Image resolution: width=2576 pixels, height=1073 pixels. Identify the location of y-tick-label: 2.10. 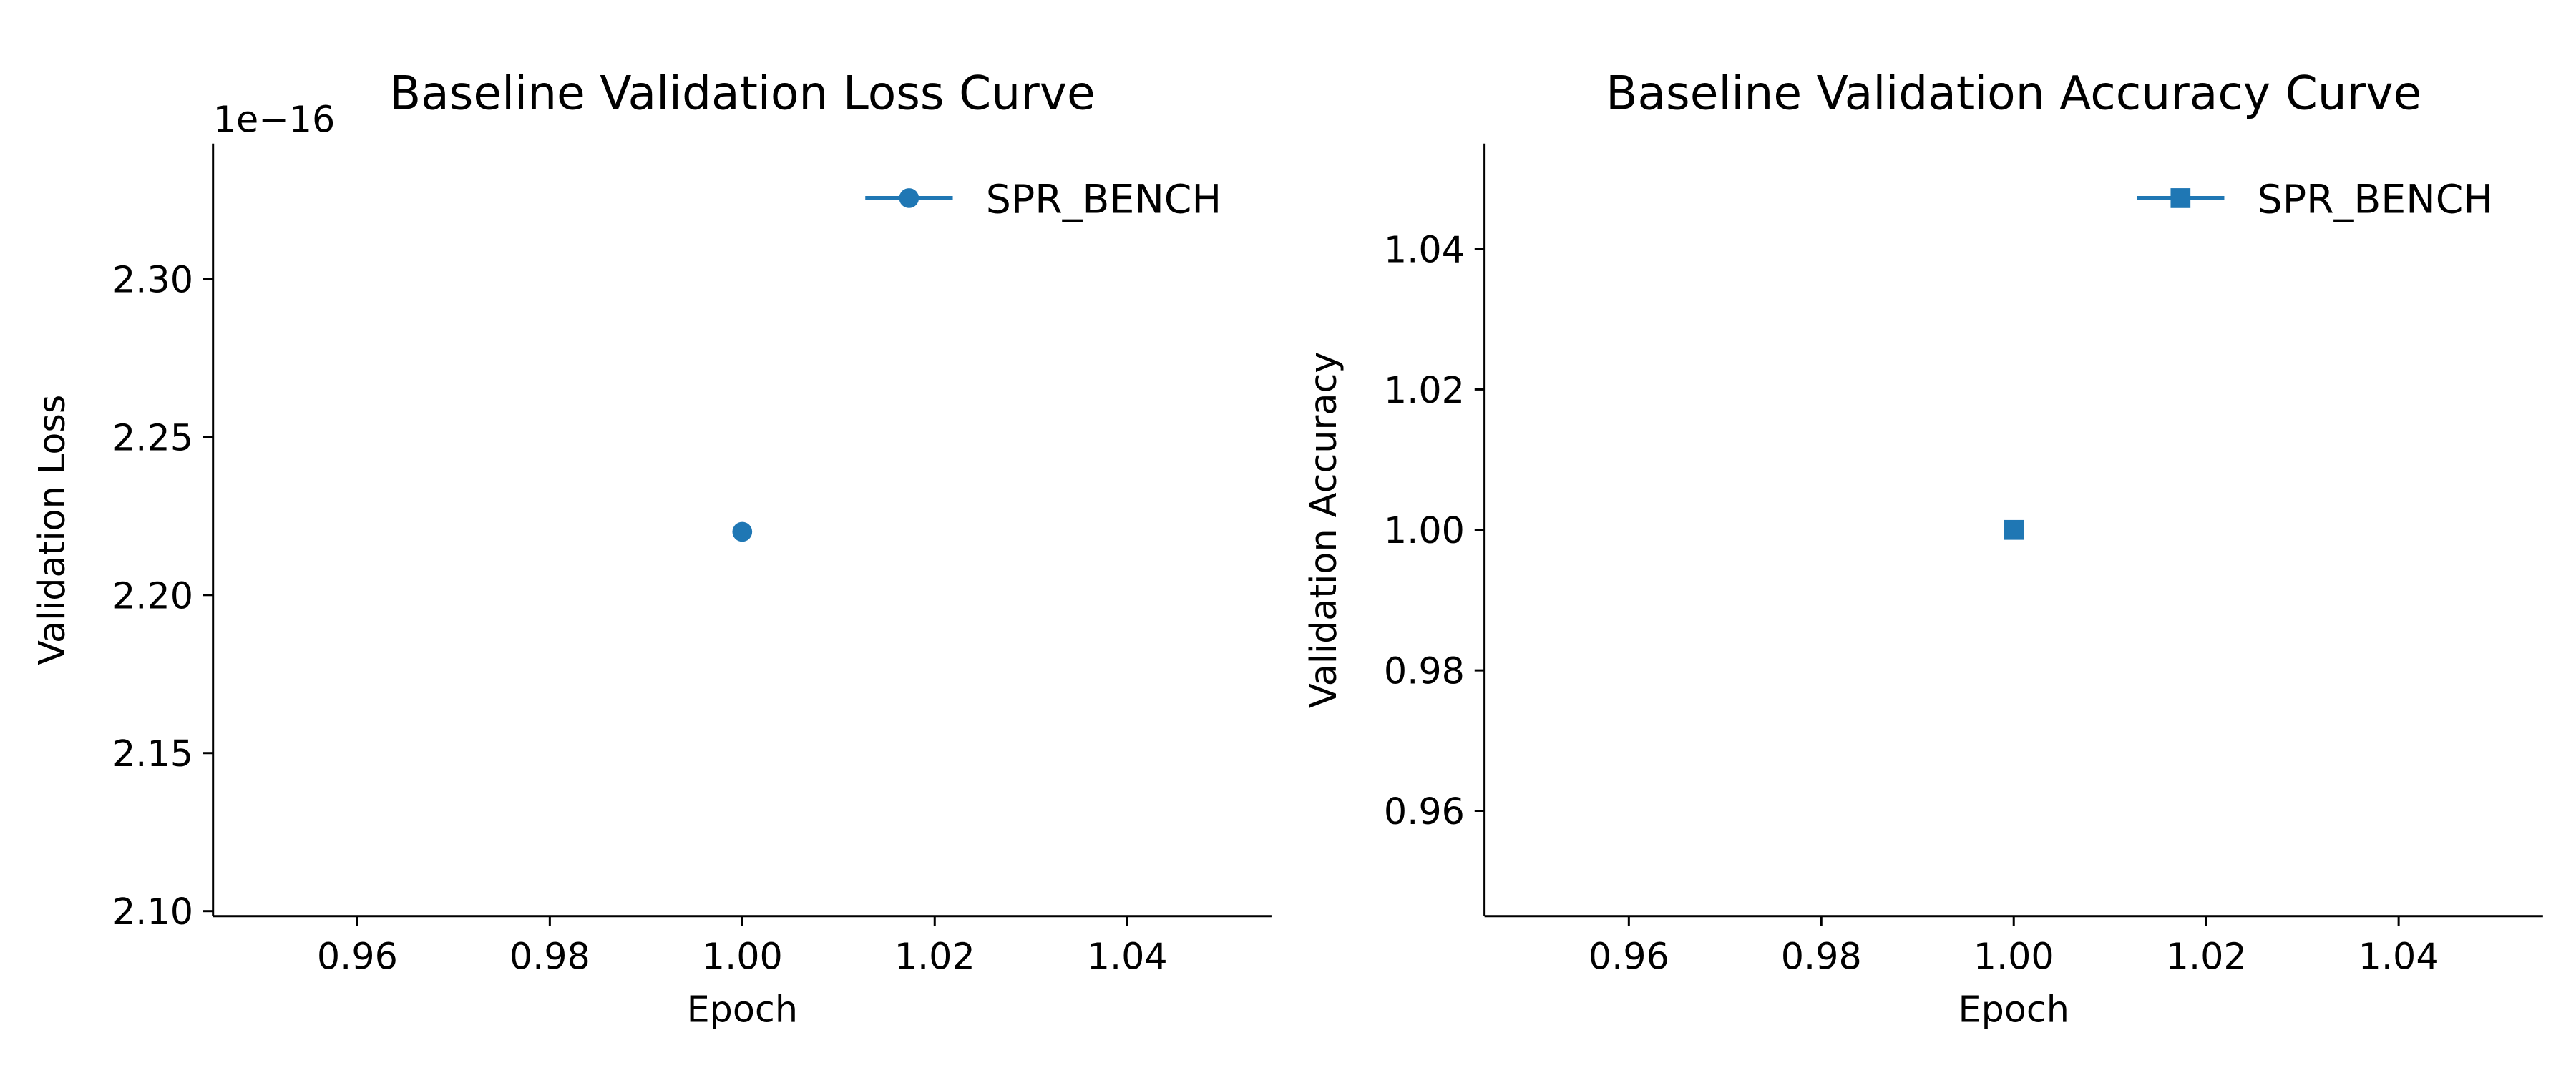
(152, 912).